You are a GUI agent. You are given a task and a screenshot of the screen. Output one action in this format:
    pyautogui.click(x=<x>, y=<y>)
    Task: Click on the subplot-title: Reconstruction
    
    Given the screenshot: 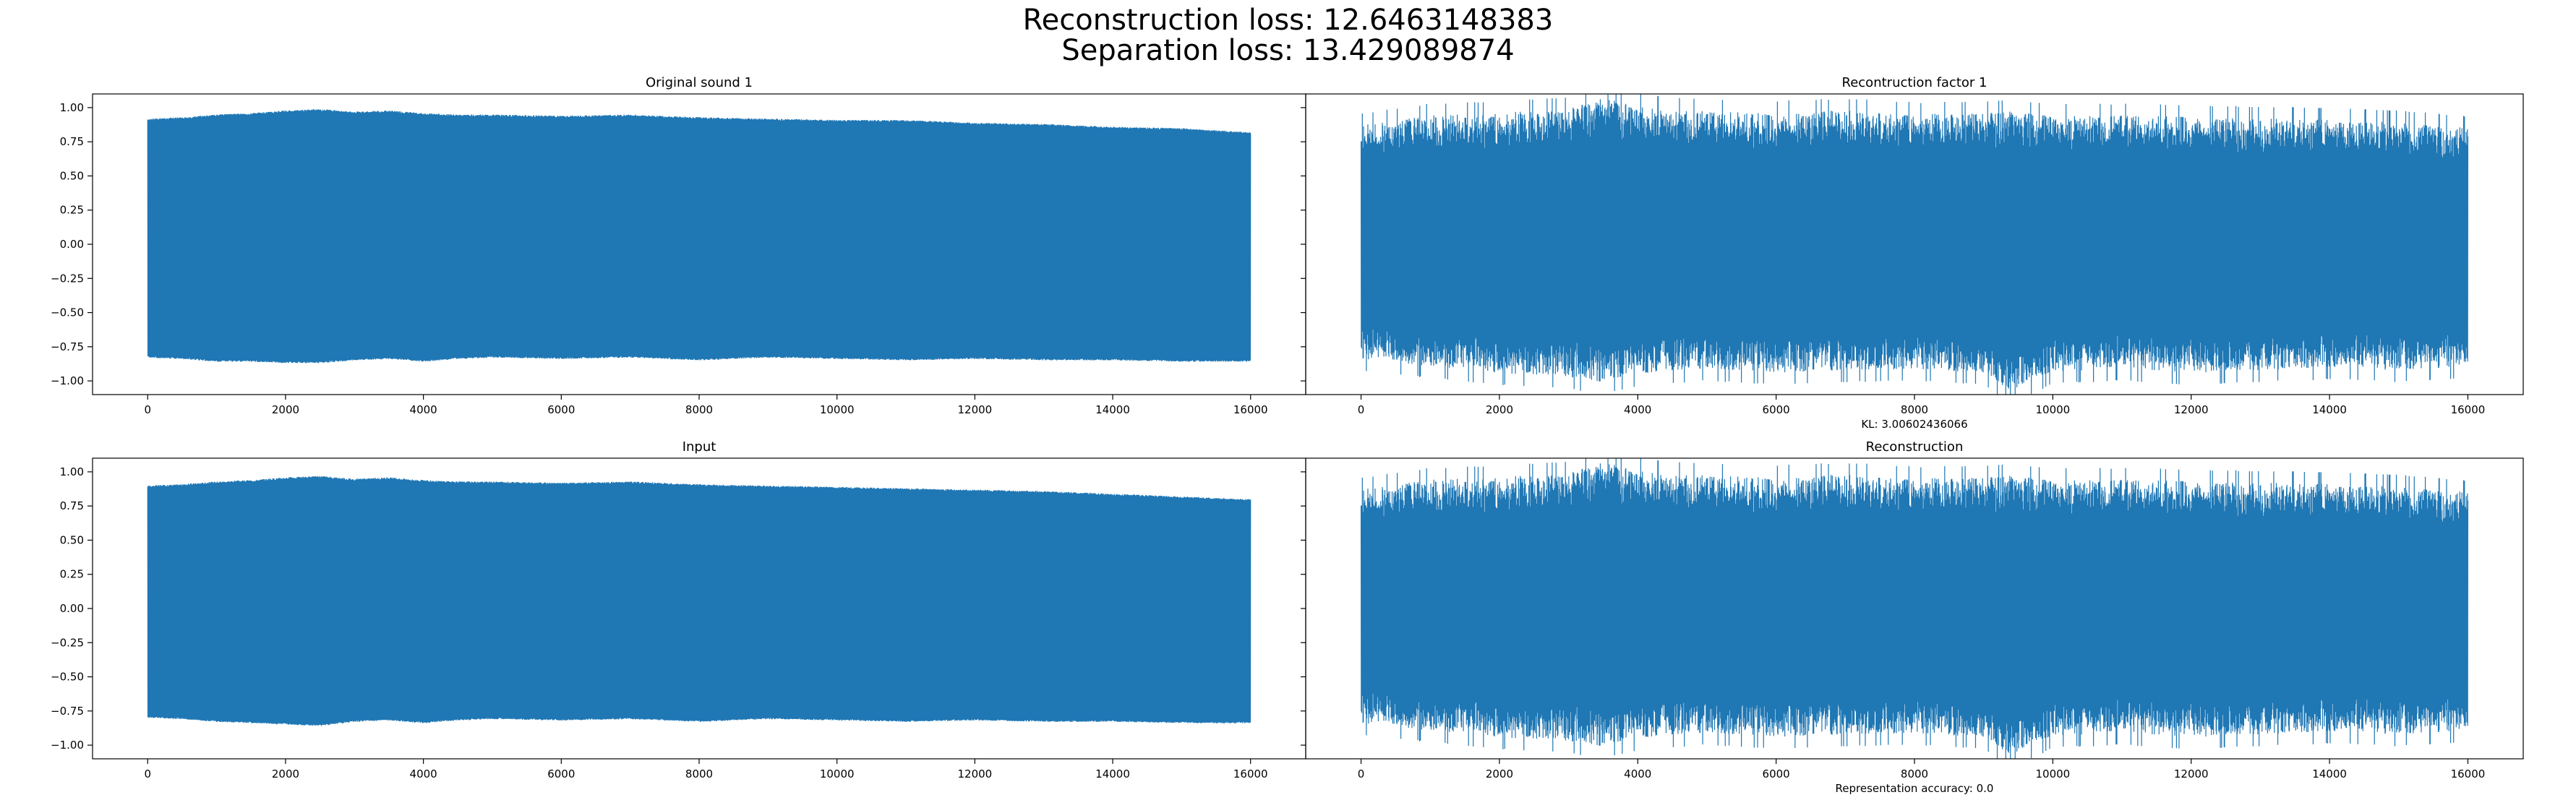 What is the action you would take?
    pyautogui.click(x=1915, y=447)
    